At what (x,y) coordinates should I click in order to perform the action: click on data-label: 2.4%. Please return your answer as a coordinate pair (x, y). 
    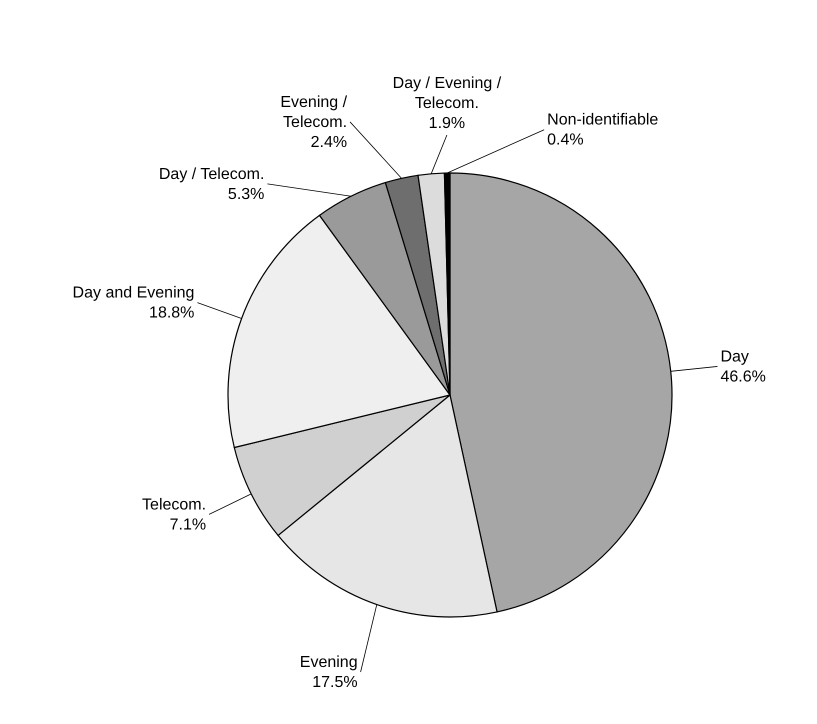
    Looking at the image, I should click on (329, 142).